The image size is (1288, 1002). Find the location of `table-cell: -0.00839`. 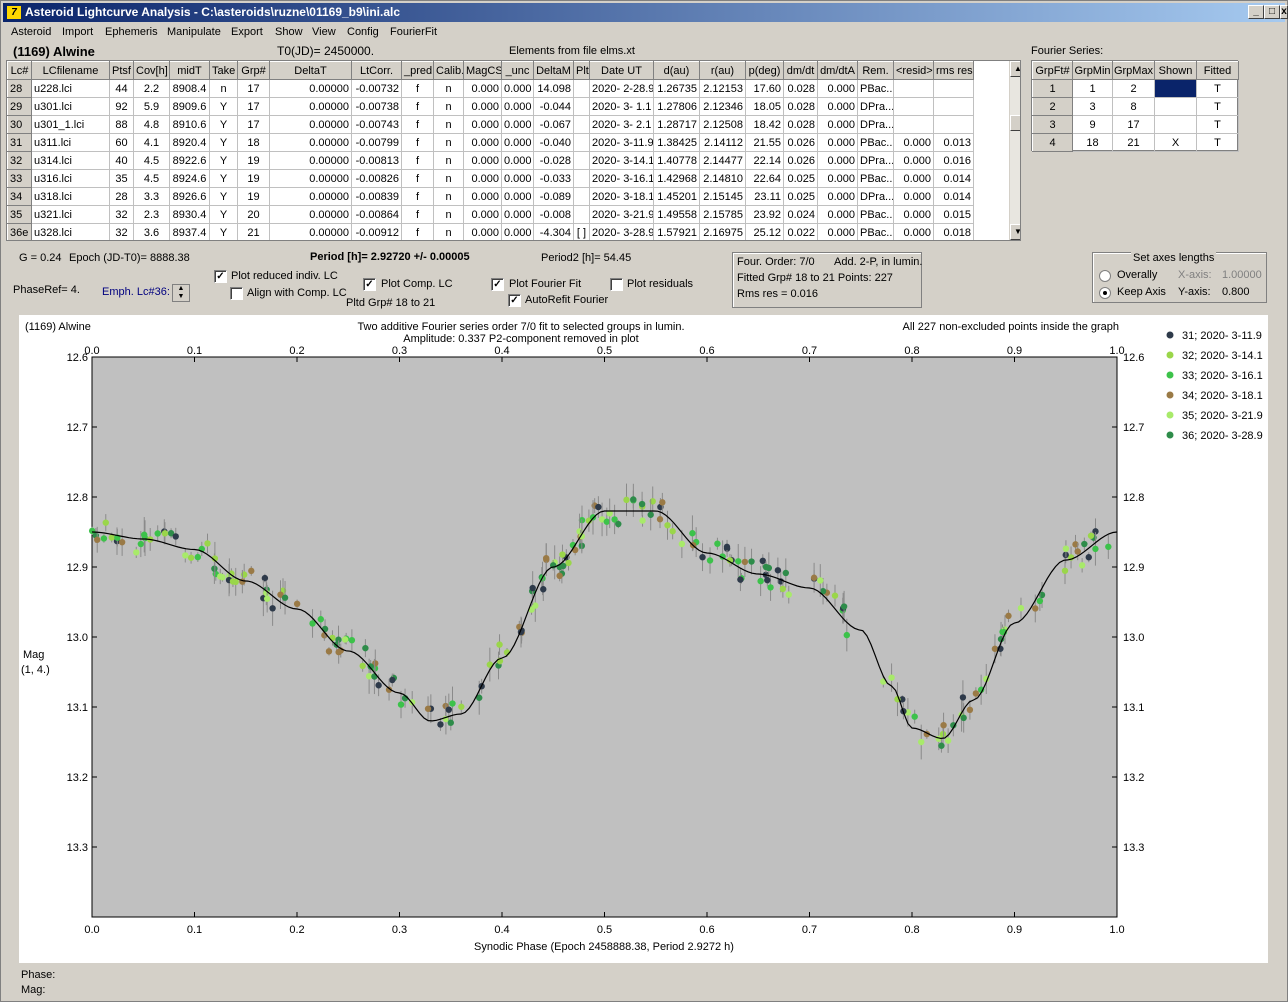

table-cell: -0.00839 is located at coordinates (376, 196).